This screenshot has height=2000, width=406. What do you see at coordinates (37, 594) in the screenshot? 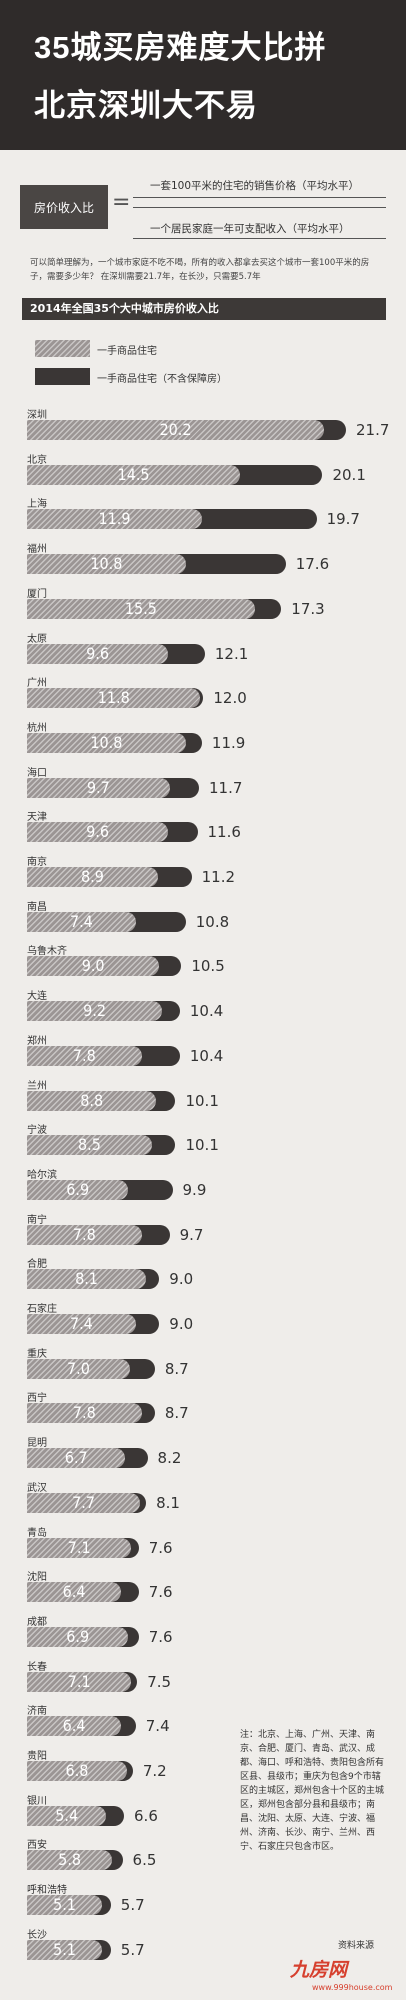
I see `city-label: 厦门` at bounding box center [37, 594].